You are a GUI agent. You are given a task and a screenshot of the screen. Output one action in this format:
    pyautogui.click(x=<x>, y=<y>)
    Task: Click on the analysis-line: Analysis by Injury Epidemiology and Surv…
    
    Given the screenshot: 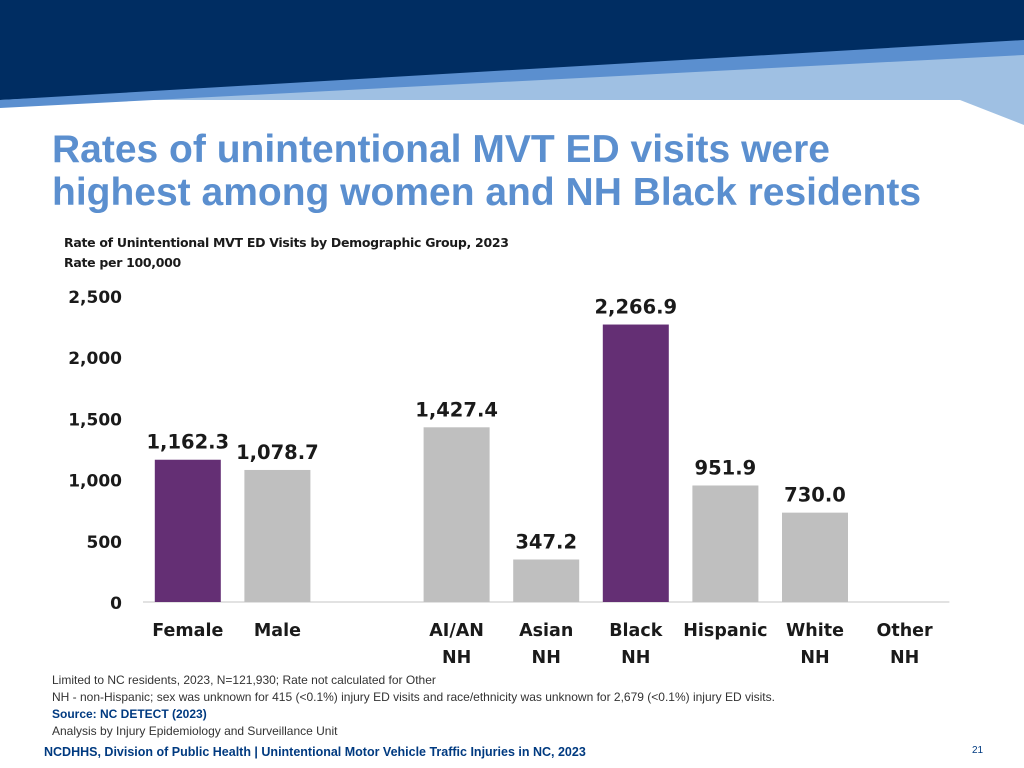 What is the action you would take?
    pyautogui.click(x=195, y=731)
    